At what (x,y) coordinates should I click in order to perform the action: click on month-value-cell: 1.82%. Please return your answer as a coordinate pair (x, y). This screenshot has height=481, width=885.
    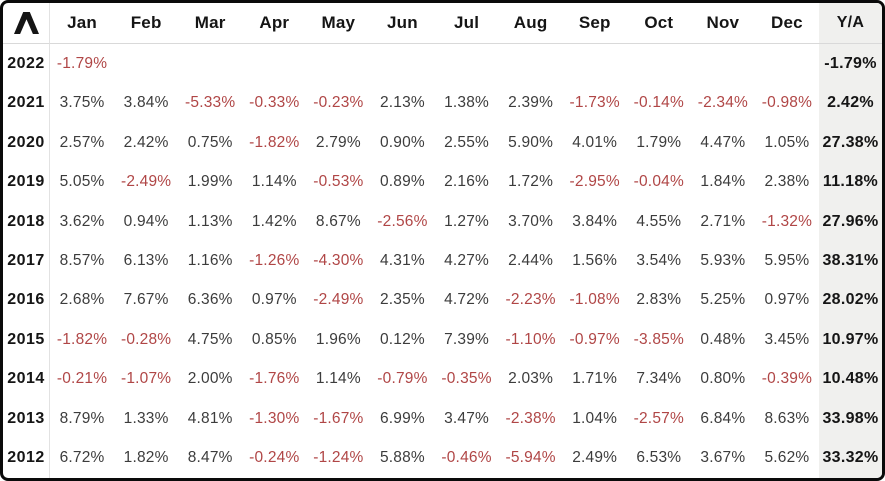
    Looking at the image, I should click on (146, 458).